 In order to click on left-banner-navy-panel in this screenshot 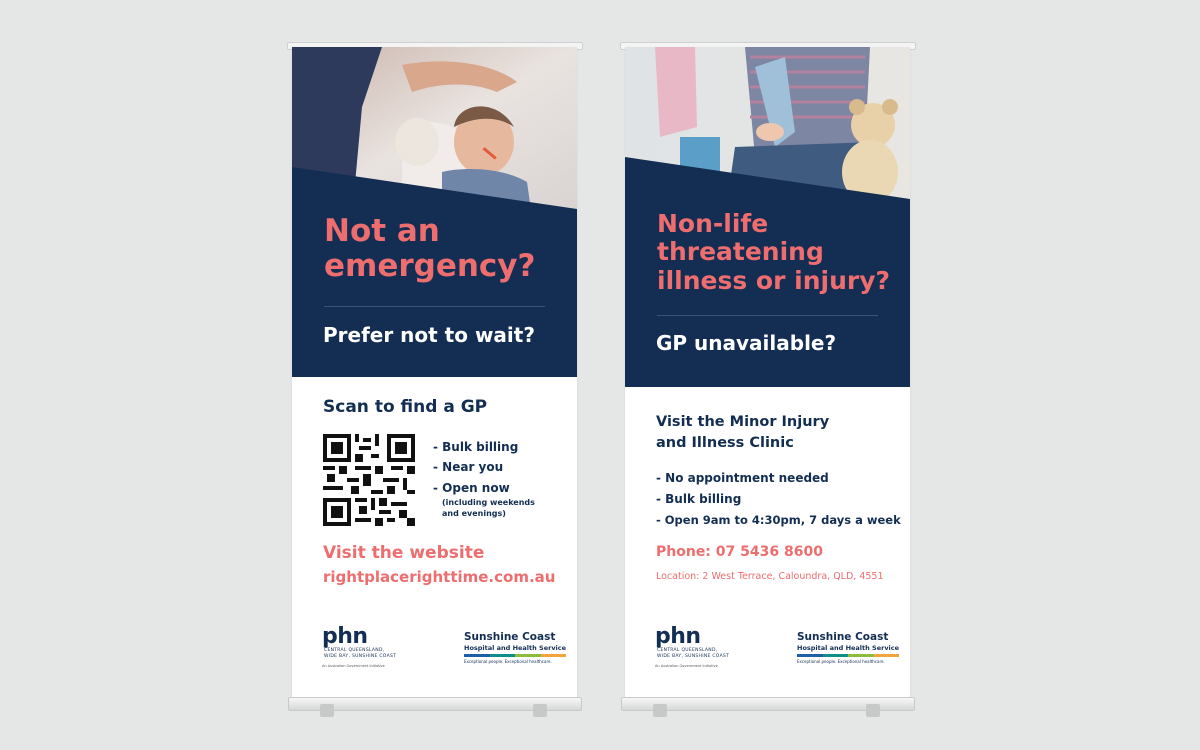, I will do `click(434, 272)`.